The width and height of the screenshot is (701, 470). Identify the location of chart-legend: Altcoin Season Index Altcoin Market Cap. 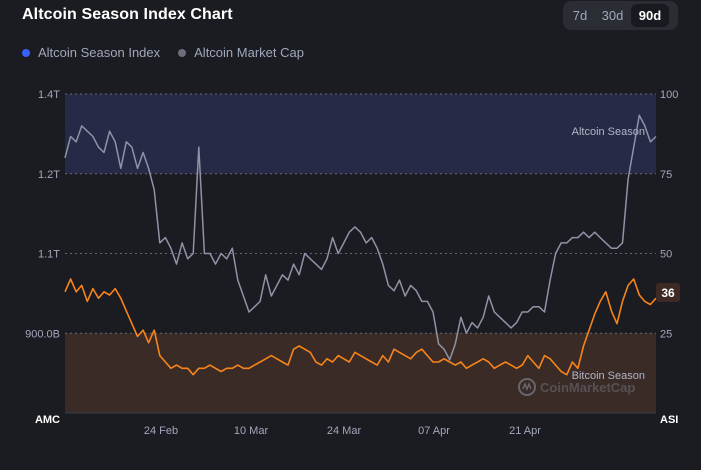
(172, 52).